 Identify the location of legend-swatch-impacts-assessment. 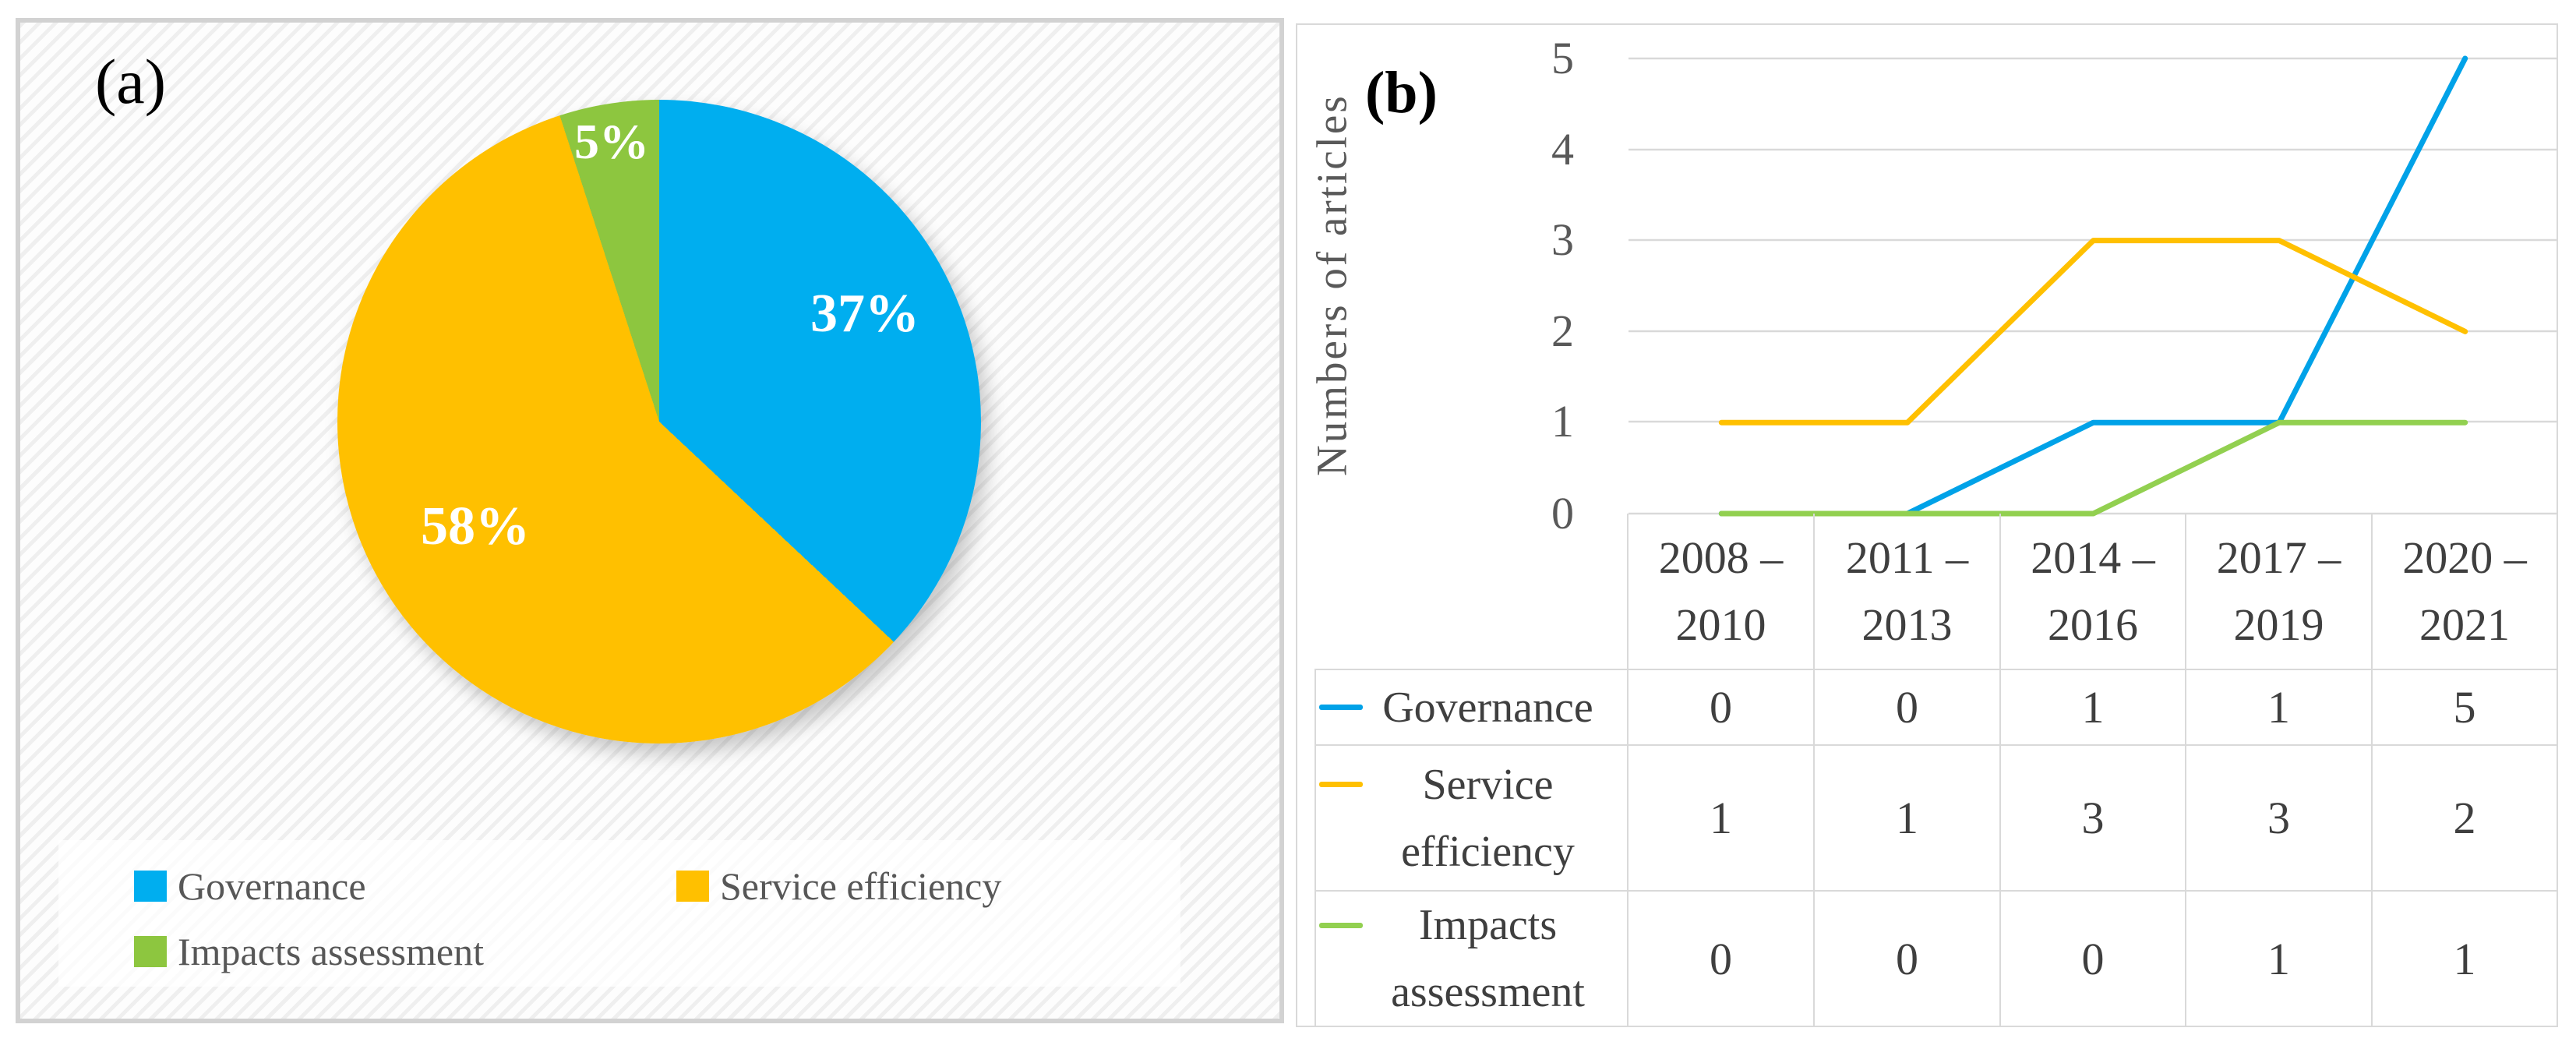
(150, 952).